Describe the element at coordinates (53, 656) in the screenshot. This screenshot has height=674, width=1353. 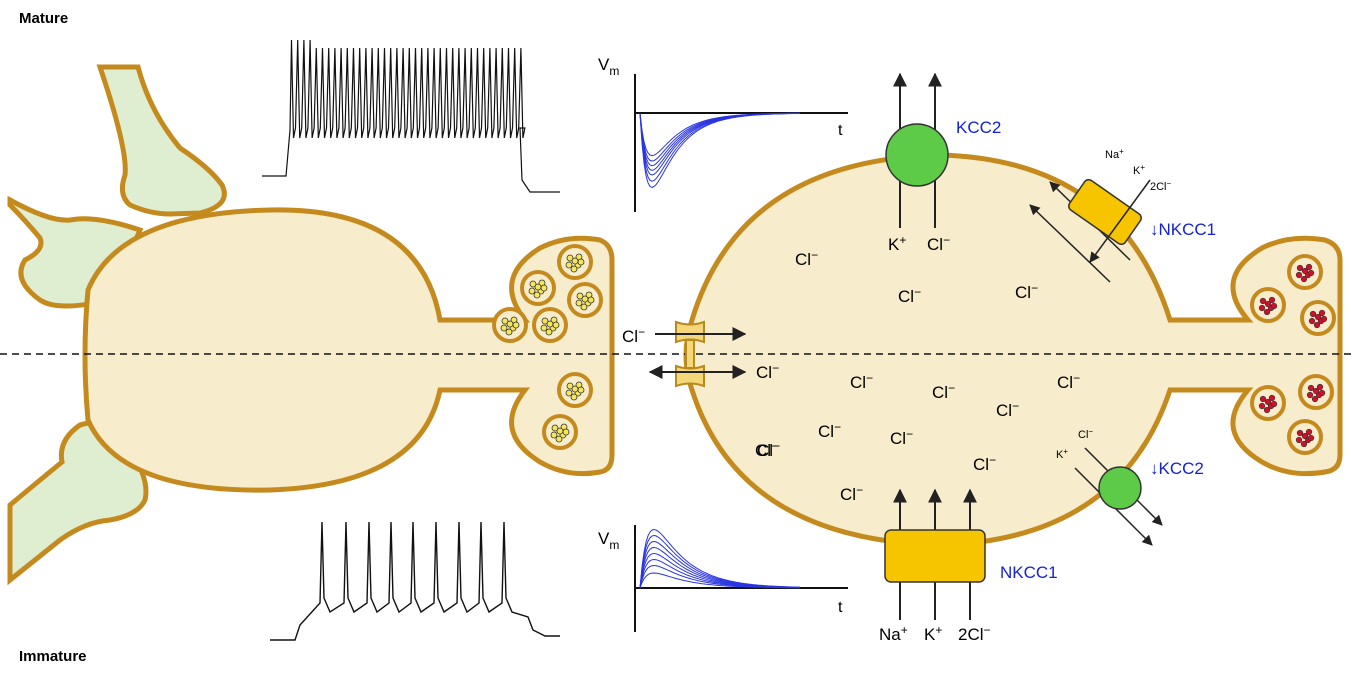
I see `immature-label: Immature` at that location.